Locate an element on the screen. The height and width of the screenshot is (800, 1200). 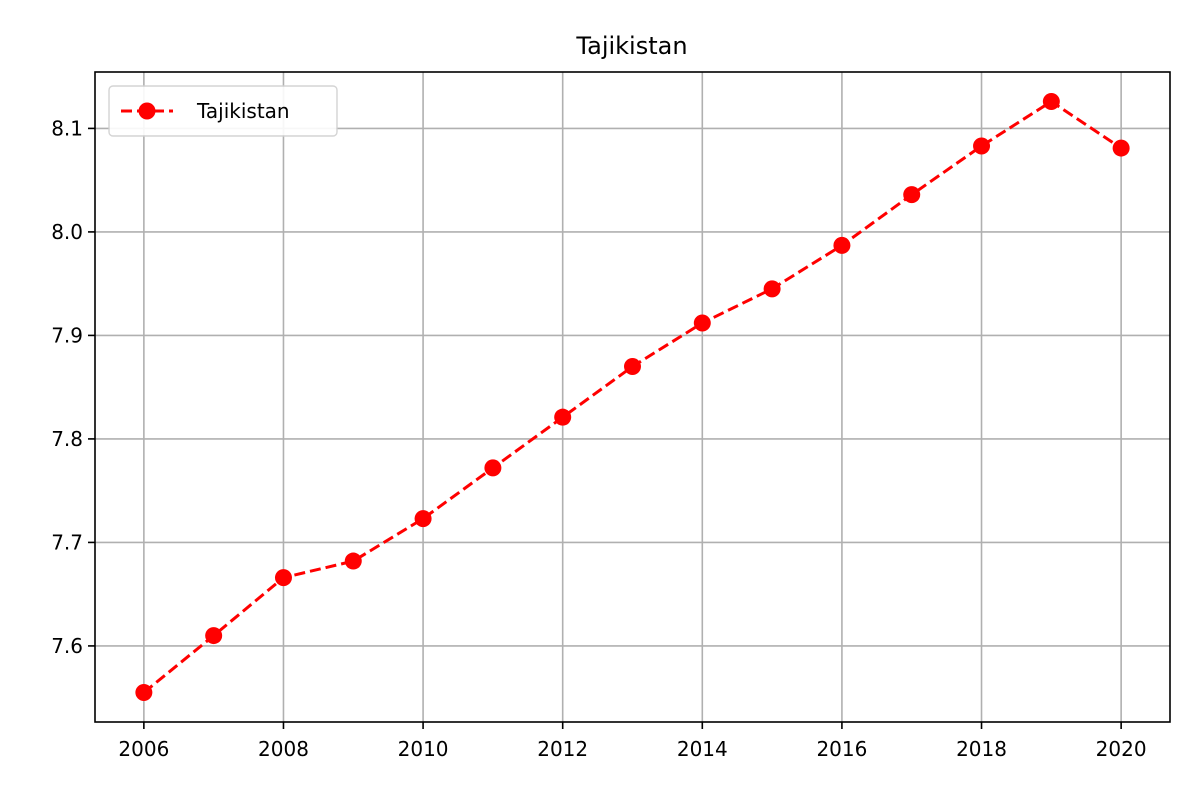
x-tick-label: 2018 is located at coordinates (981, 749).